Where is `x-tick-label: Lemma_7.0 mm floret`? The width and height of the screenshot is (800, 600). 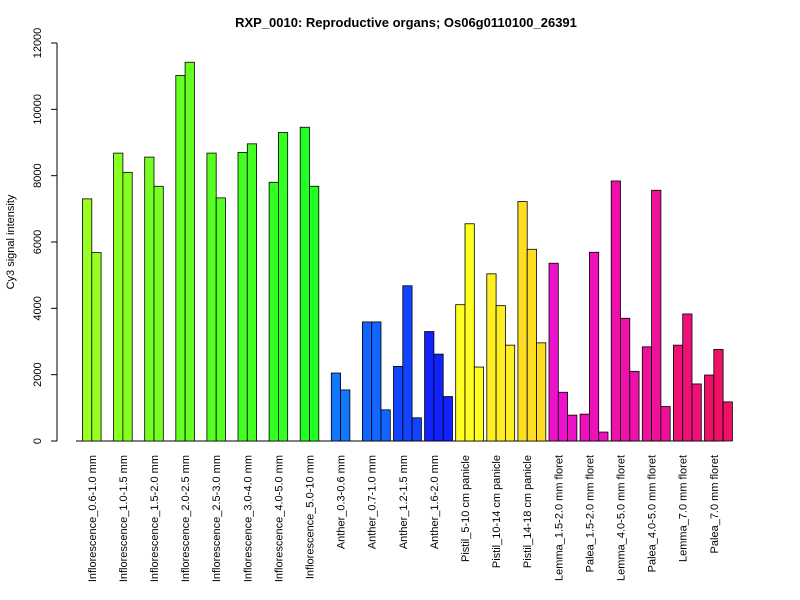
x-tick-label: Lemma_7.0 mm floret is located at coordinates (684, 508).